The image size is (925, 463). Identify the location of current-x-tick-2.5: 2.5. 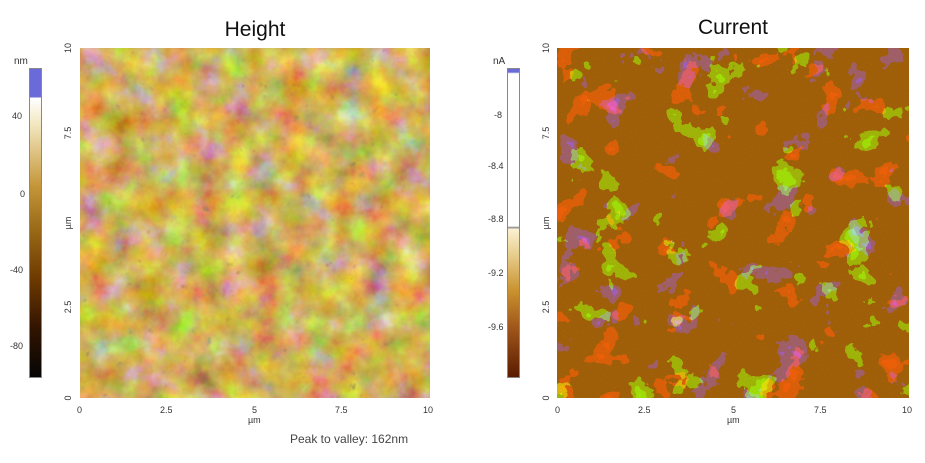
(644, 410).